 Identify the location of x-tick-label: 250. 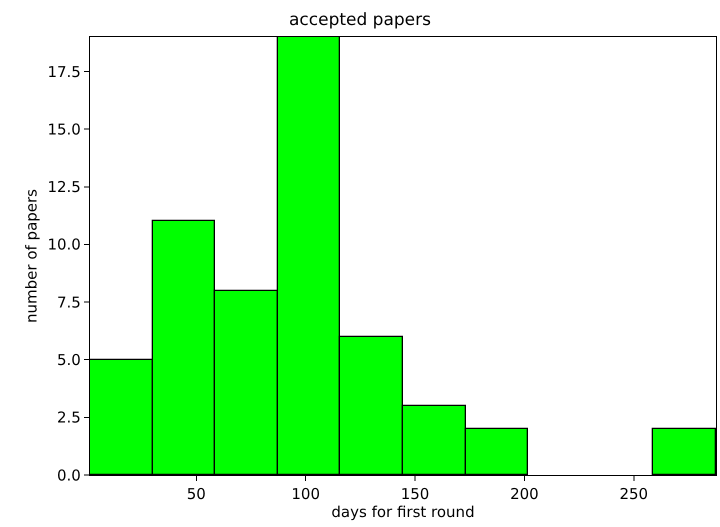
(633, 494).